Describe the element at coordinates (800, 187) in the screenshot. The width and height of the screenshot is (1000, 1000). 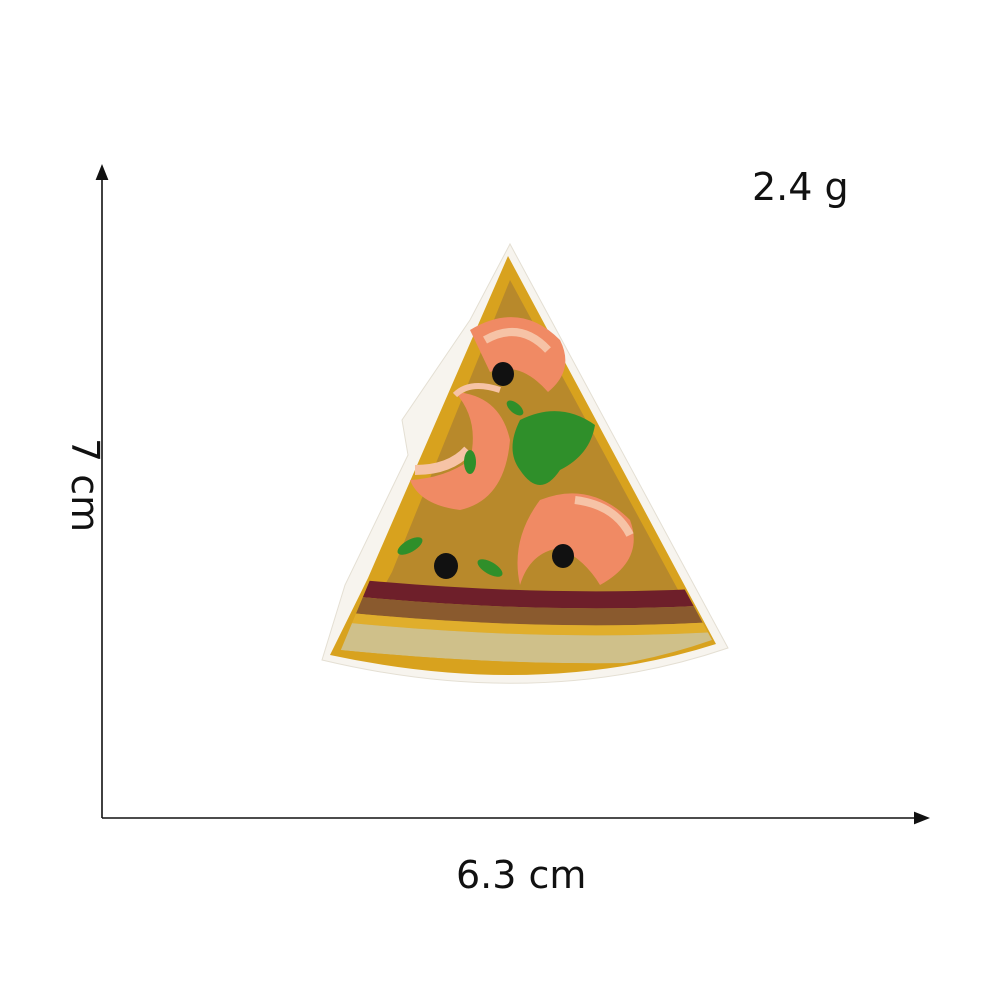
I see `weight-label: 2.4 g` at that location.